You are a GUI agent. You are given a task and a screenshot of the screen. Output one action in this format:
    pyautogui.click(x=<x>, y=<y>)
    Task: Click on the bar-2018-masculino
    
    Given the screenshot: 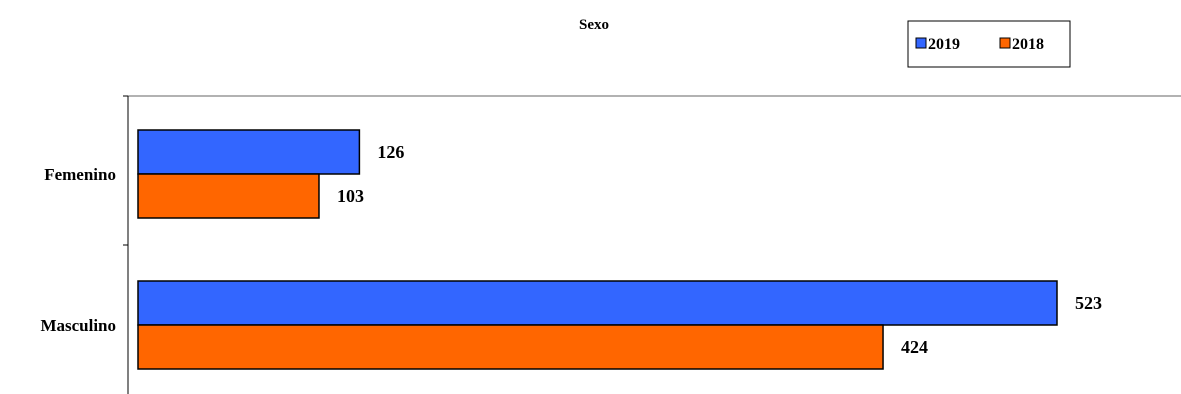 What is the action you would take?
    pyautogui.click(x=510, y=347)
    